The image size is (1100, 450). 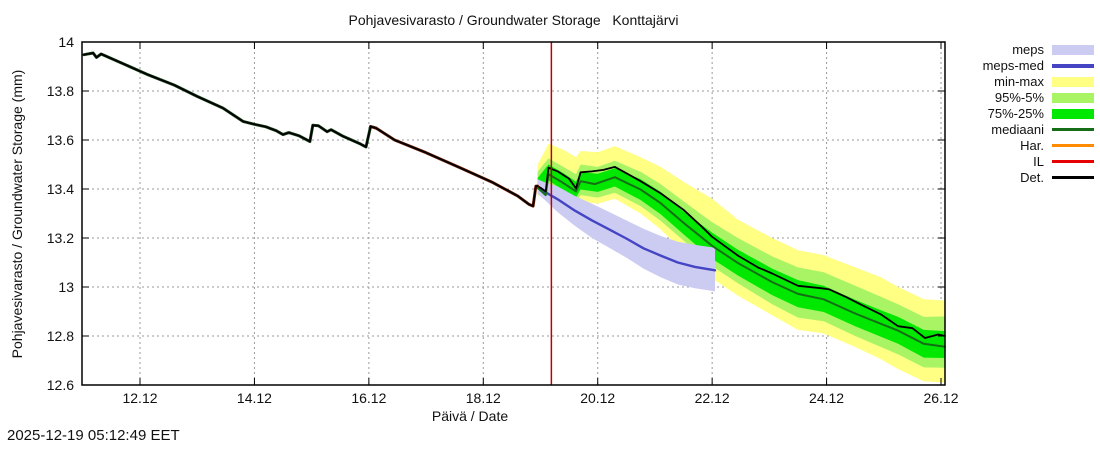 I want to click on det-history-line, so click(x=311, y=130).